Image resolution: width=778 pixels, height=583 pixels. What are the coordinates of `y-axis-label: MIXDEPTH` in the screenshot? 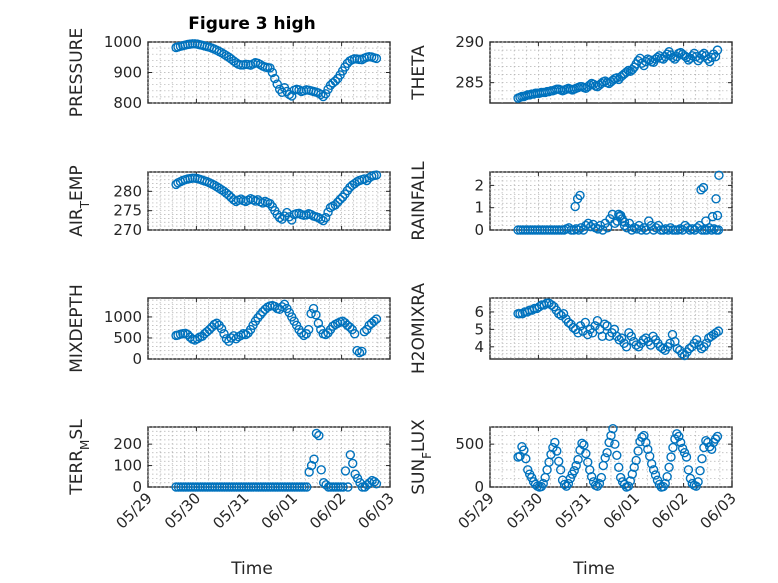 It's located at (77, 328).